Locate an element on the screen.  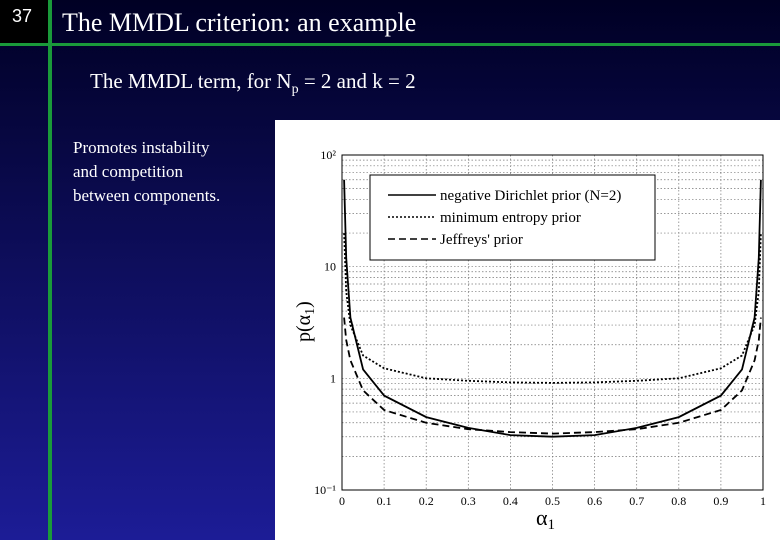
bullet-line: and competition is located at coordinates (128, 171).